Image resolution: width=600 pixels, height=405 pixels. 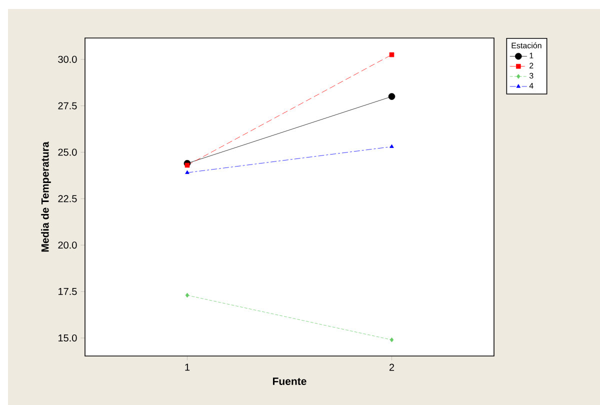 I want to click on legend-title: Estación, so click(x=527, y=45).